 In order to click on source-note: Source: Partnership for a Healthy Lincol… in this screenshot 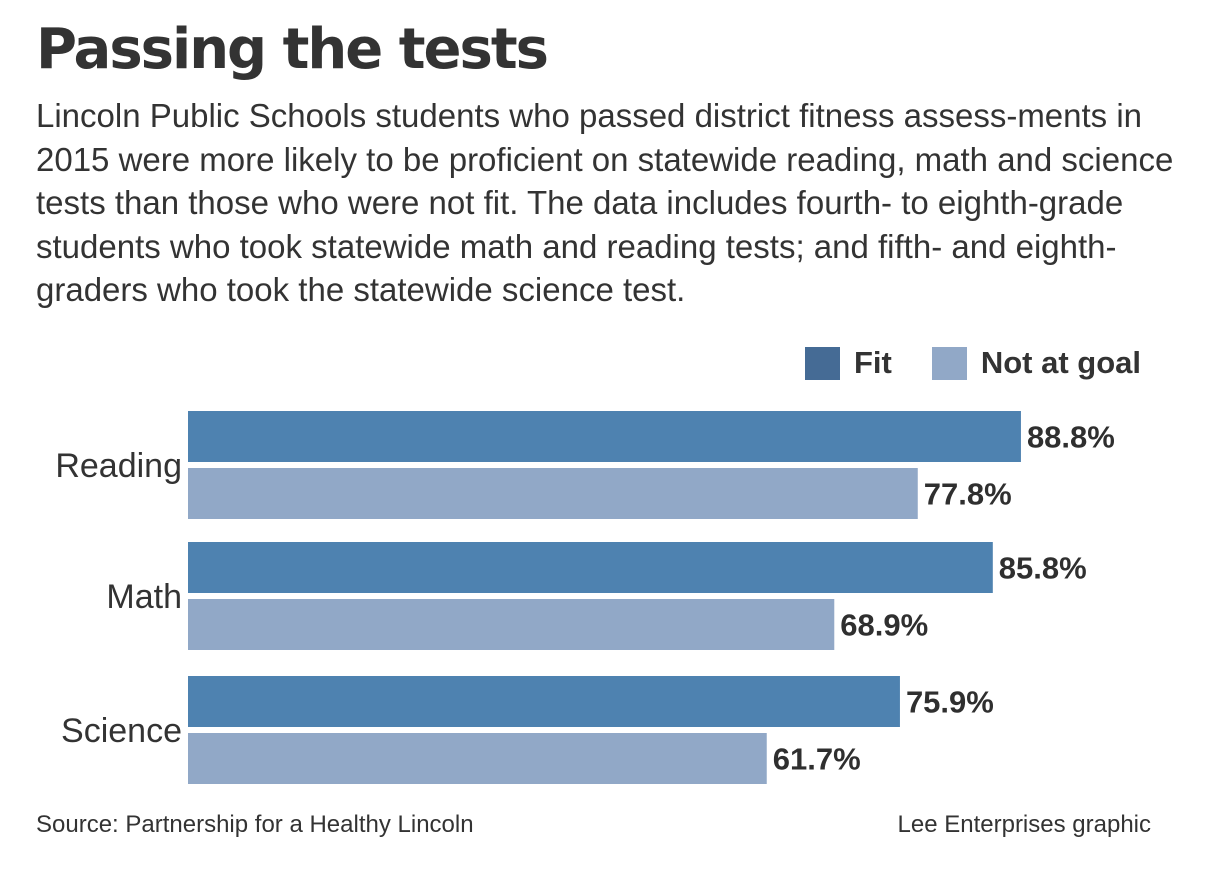, I will do `click(255, 824)`.